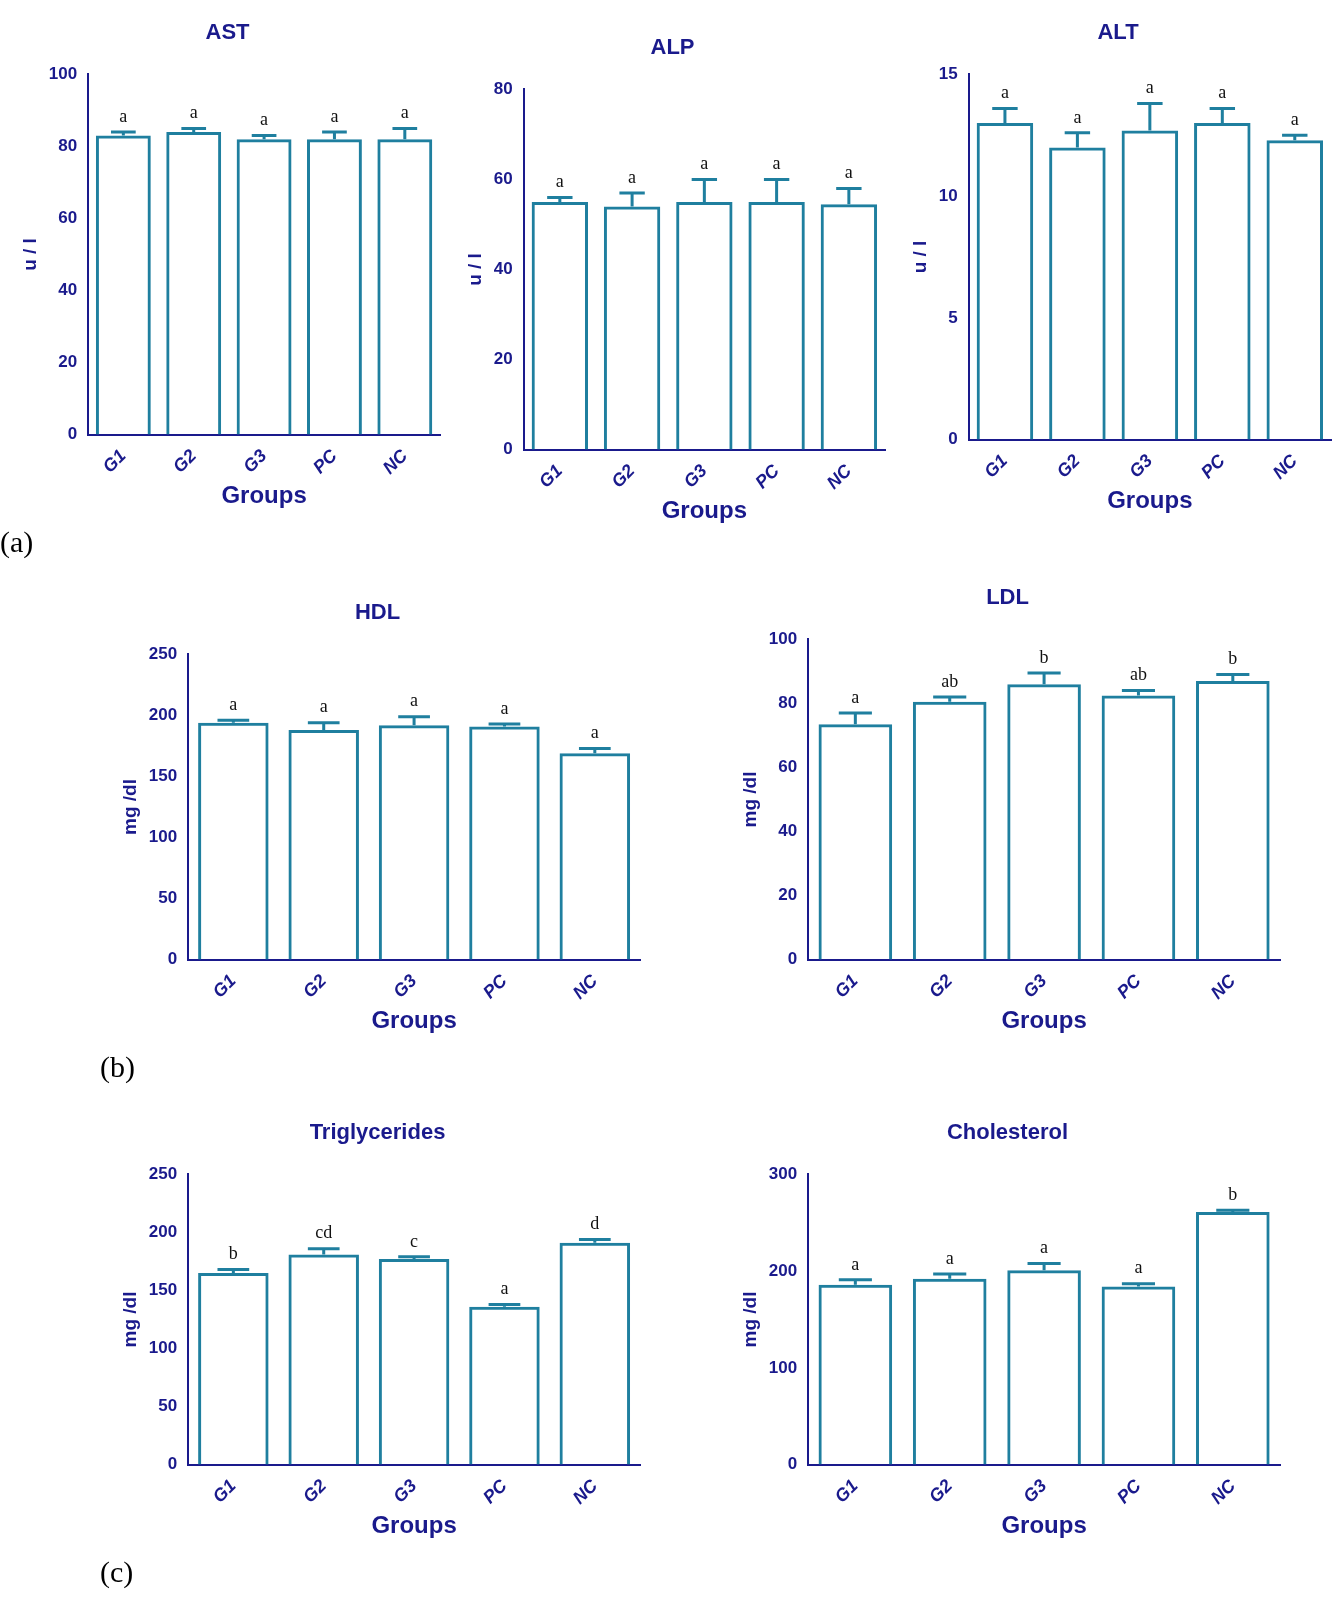  I want to click on y-tick-label: 5, so click(953, 317).